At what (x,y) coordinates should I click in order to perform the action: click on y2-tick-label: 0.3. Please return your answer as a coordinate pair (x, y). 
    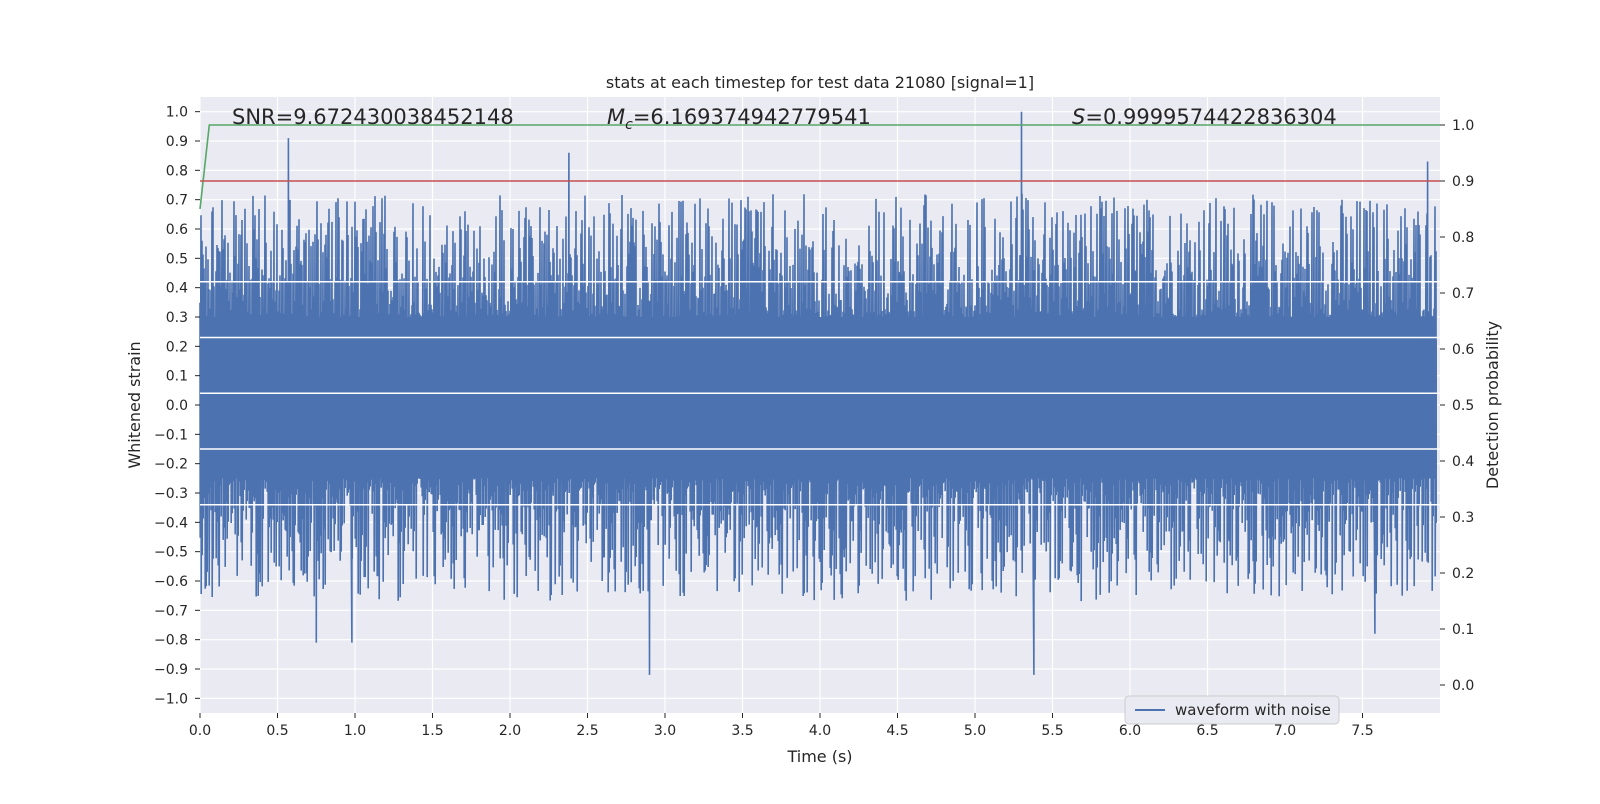
    Looking at the image, I should click on (1463, 518).